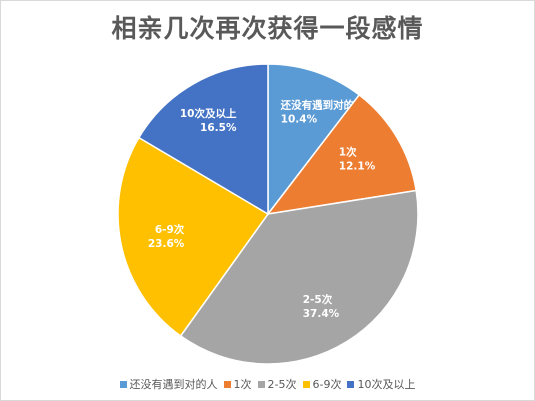  I want to click on slice-category-label: 10次及以上, so click(208, 113).